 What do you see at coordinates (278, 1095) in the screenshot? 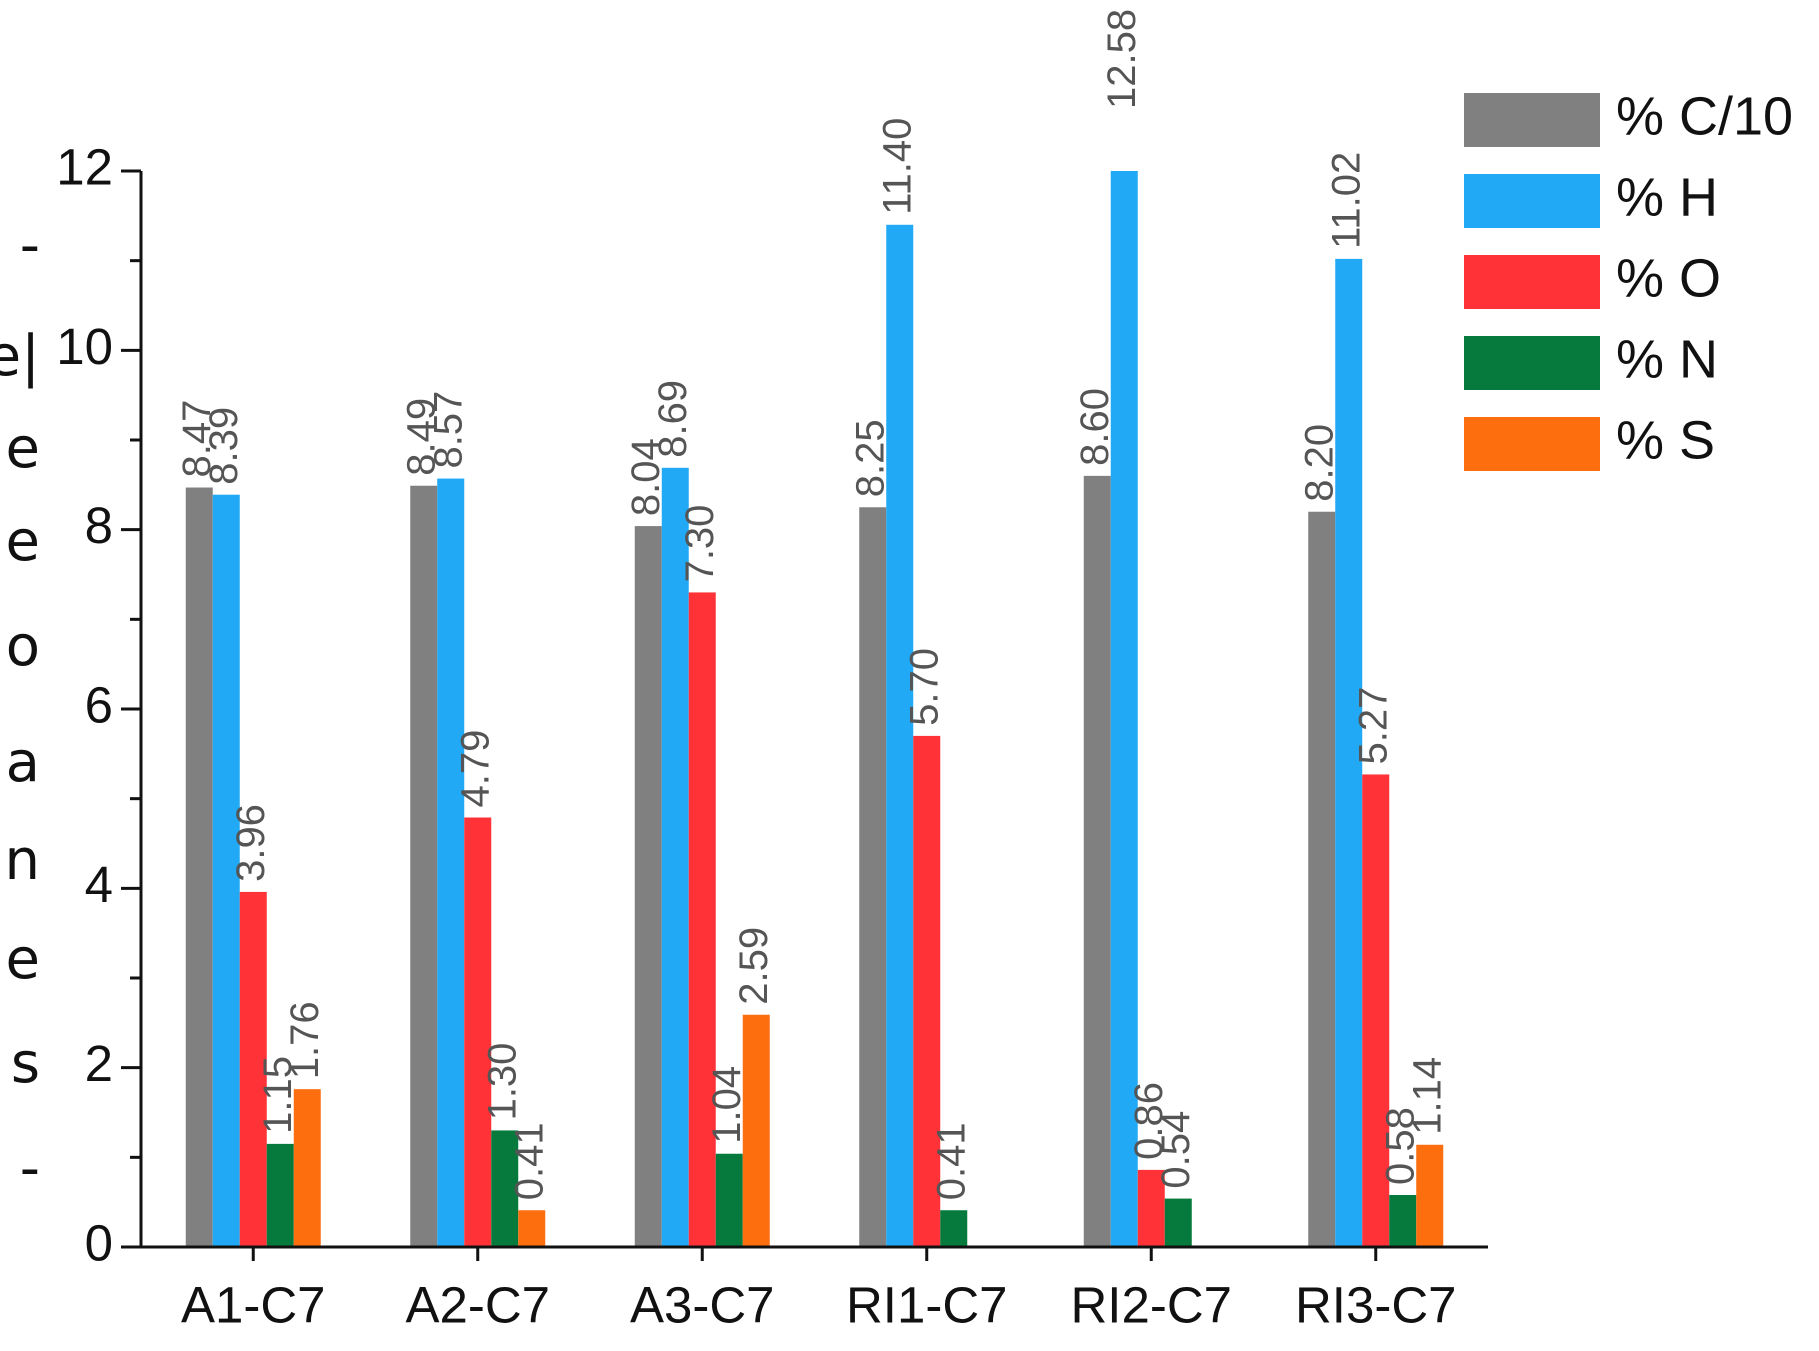
I see `value-label: 1.15` at bounding box center [278, 1095].